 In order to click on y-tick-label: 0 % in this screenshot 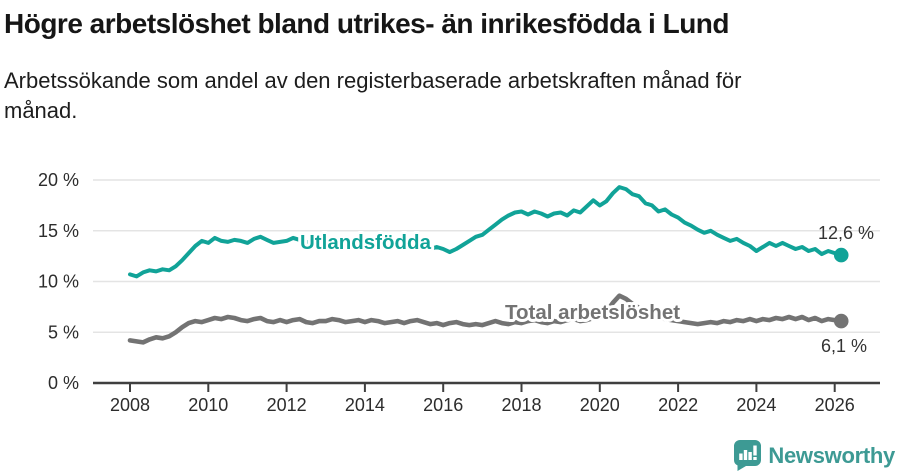, I will do `click(63, 383)`.